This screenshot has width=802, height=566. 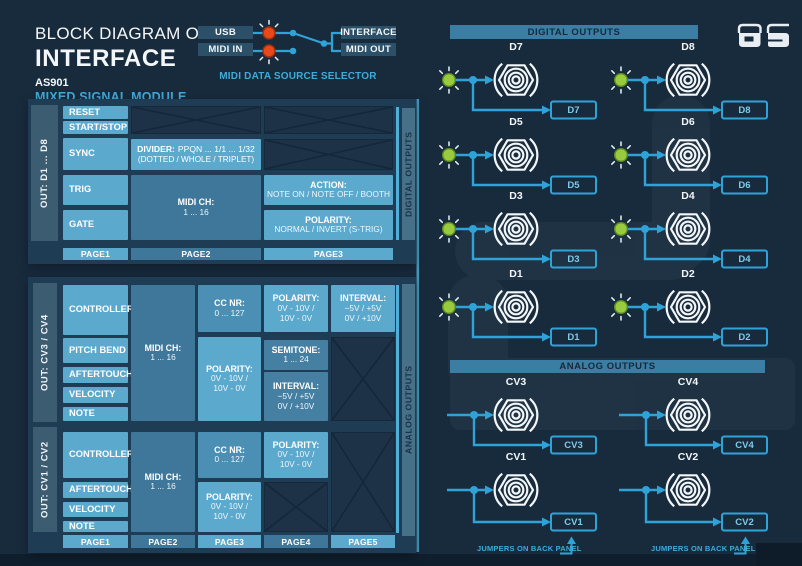 I want to click on action-title: ACTION:, so click(x=328, y=184).